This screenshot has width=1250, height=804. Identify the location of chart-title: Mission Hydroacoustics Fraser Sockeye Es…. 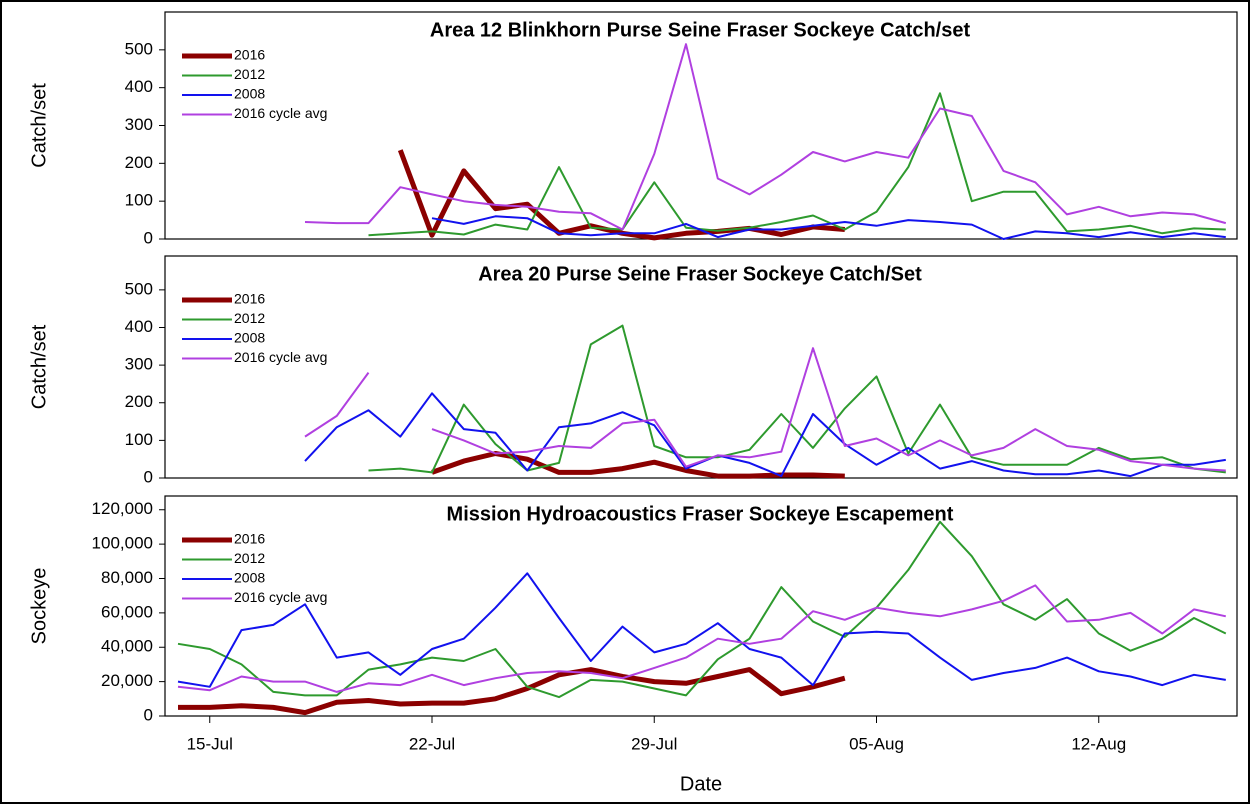
(700, 514).